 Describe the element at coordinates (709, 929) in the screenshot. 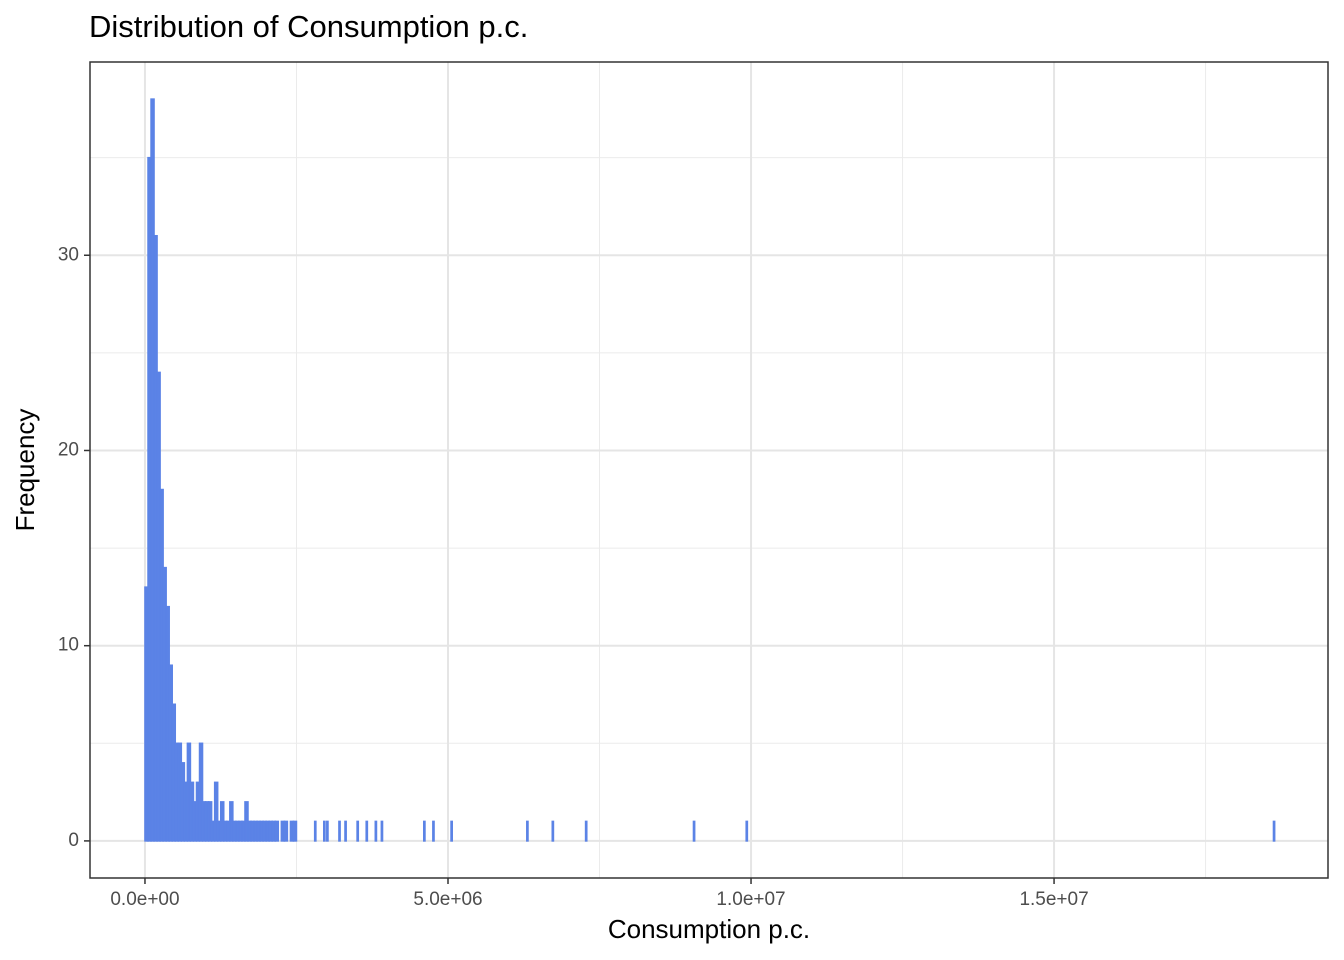

I see `x-axis-label: Consumption p.c.` at that location.